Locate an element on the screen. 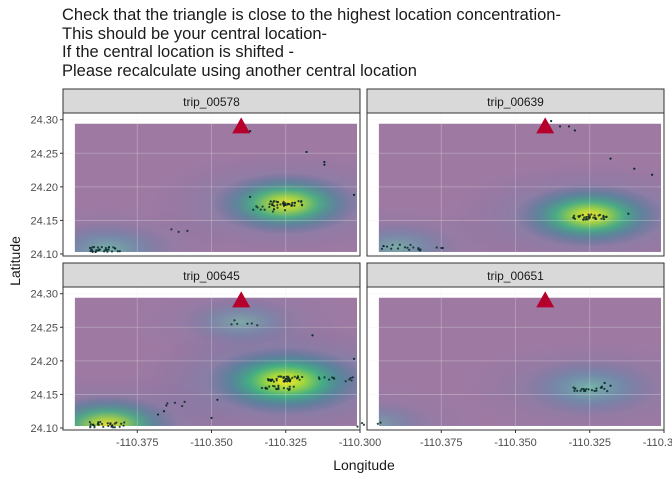 This screenshot has height=480, width=672. facet-label: trip_00645 is located at coordinates (211, 276).